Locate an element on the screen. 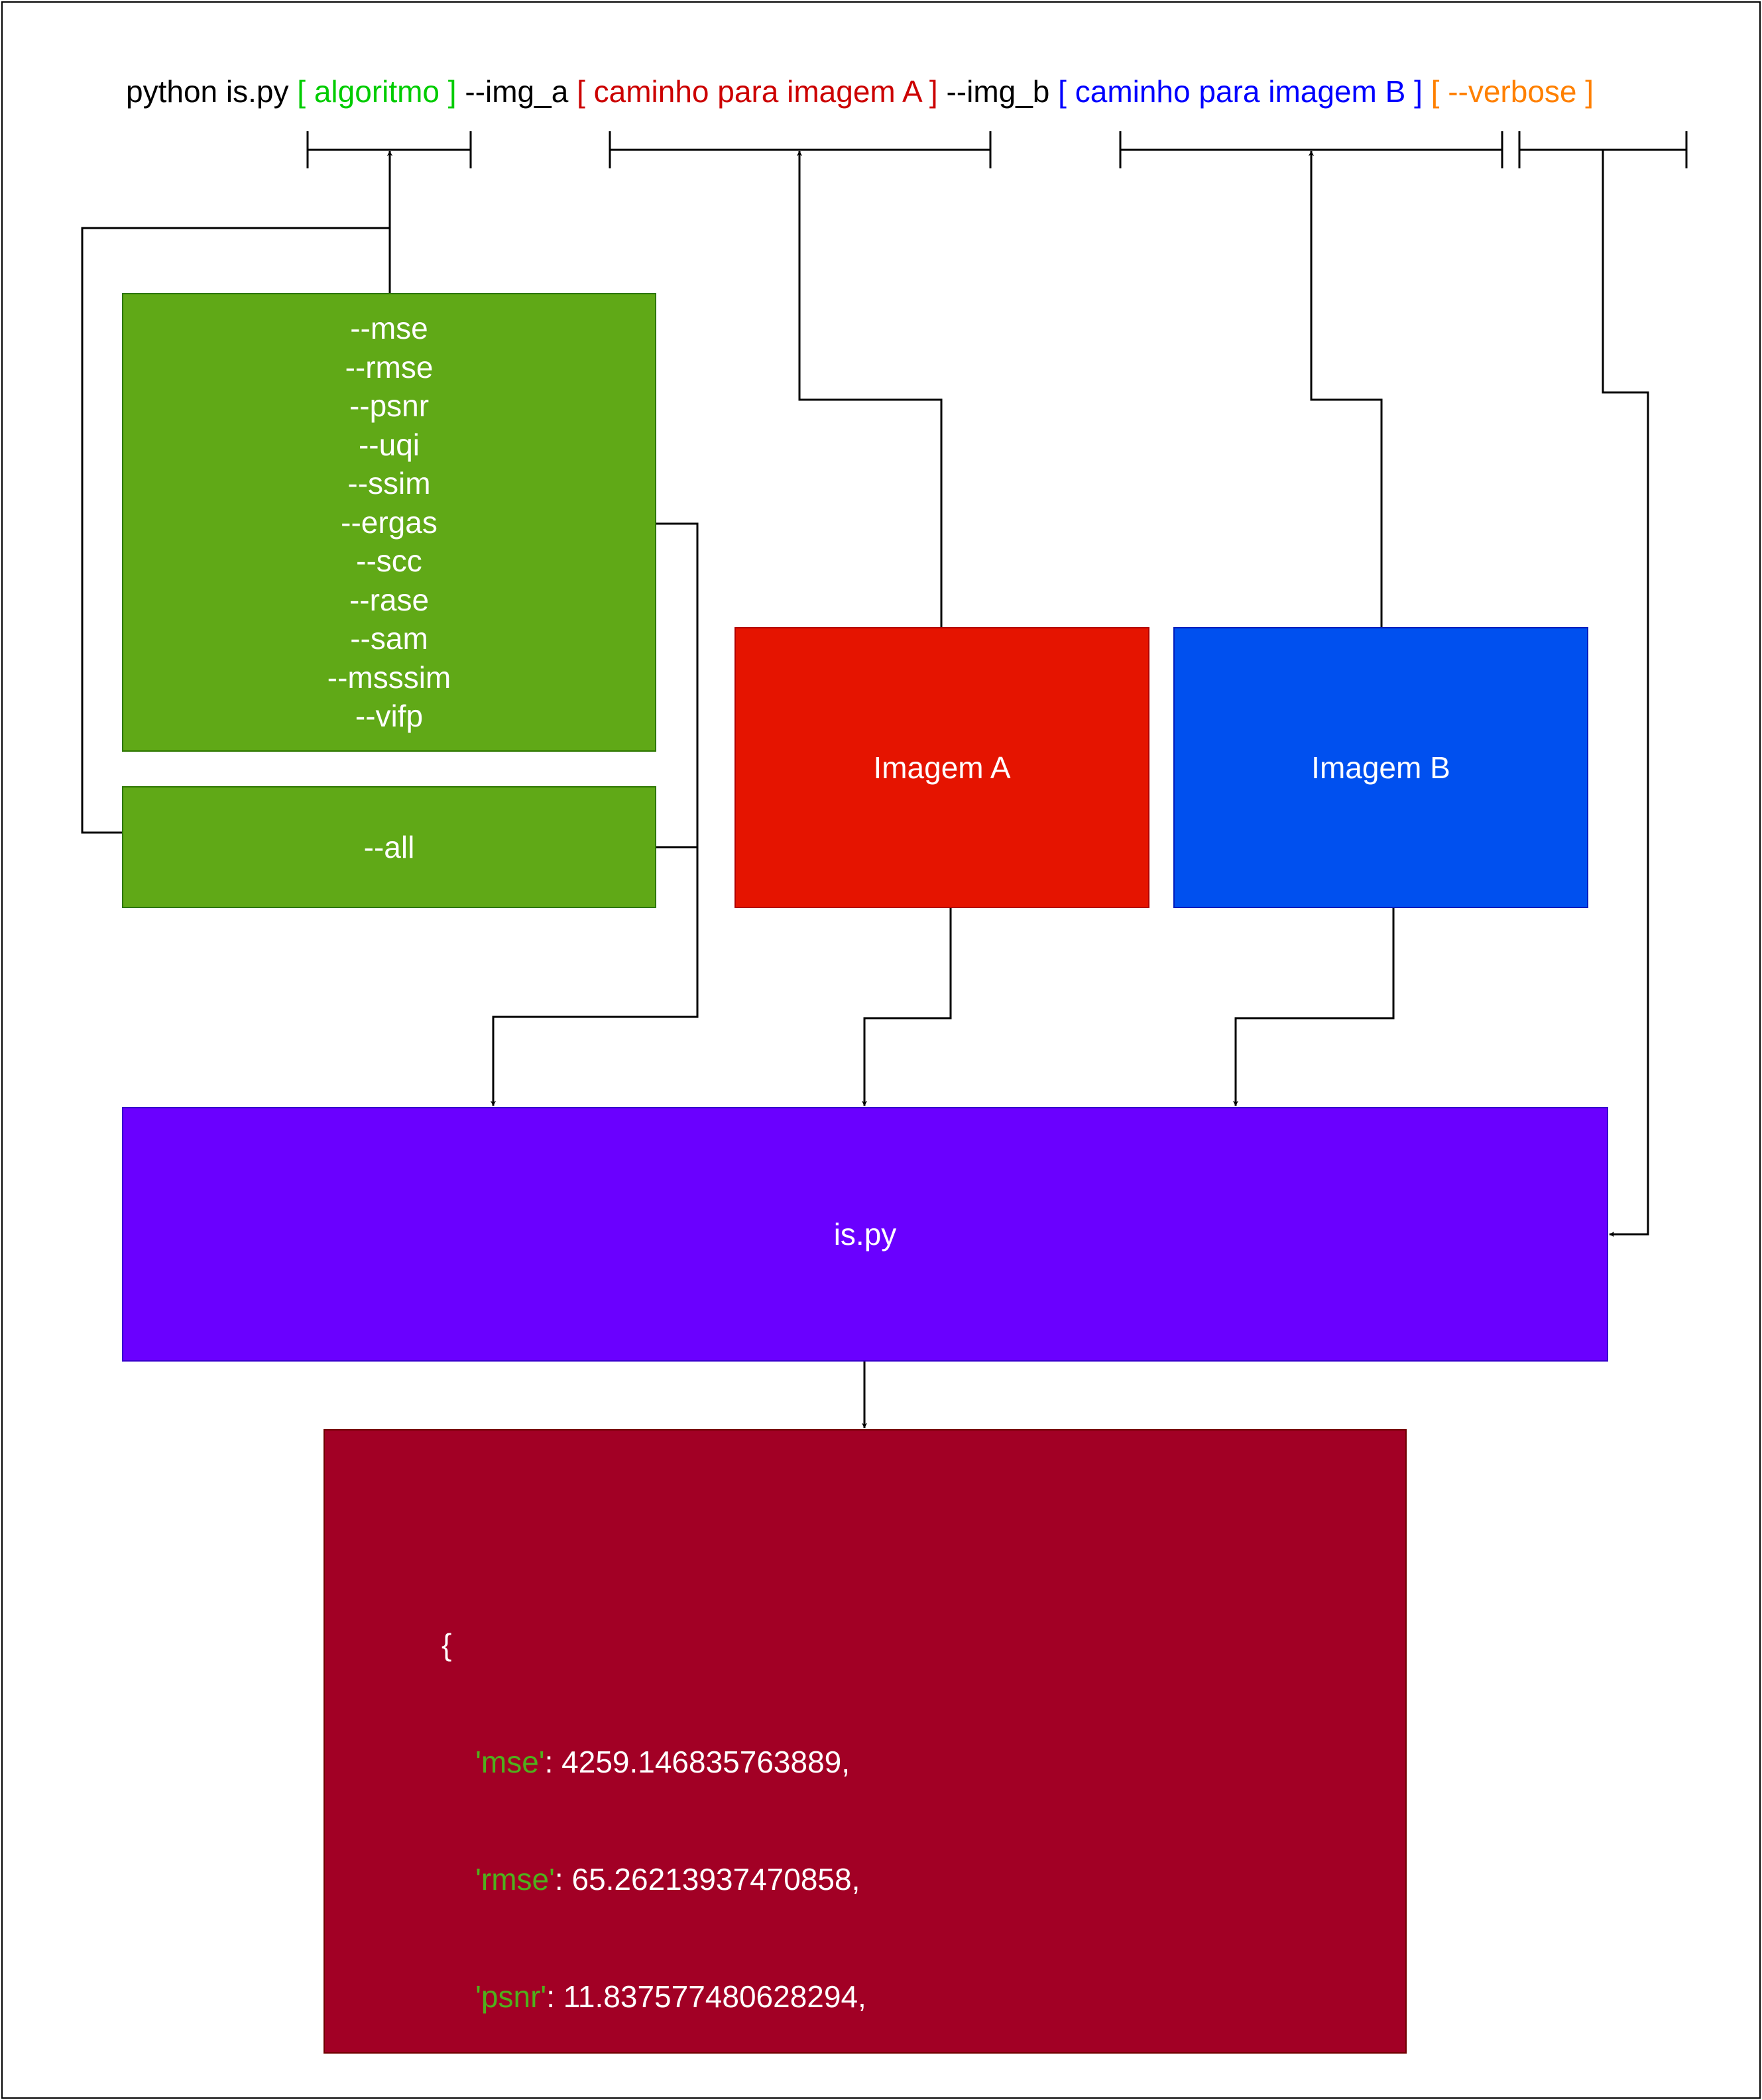 The image size is (1762, 2100). script-label: is.py is located at coordinates (865, 1234).